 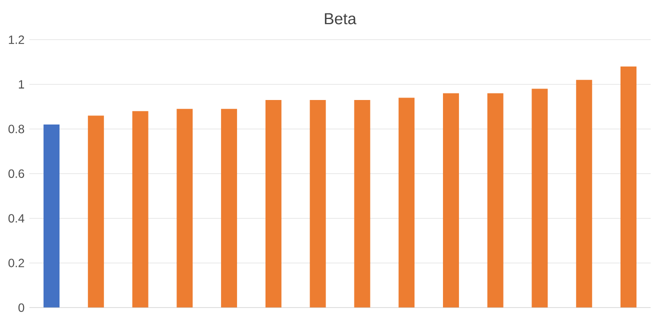 I want to click on y-tick-label: 1, so click(x=21, y=84).